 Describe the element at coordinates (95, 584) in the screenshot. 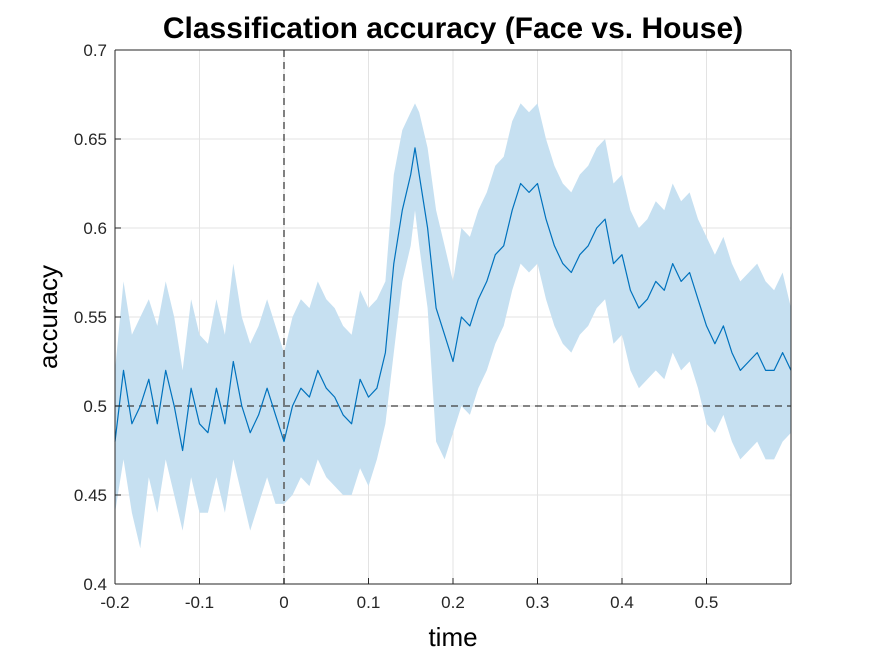

I see `y-tick-label: 0.4` at that location.